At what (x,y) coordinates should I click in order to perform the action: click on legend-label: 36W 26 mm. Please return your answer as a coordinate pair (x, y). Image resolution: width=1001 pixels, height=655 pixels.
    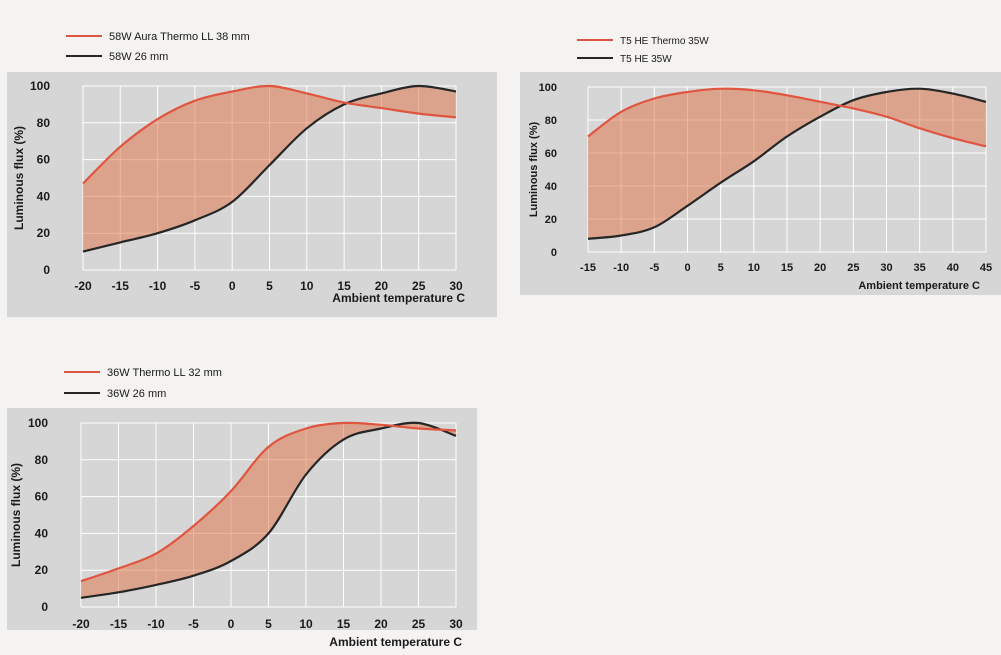
    Looking at the image, I should click on (136, 394).